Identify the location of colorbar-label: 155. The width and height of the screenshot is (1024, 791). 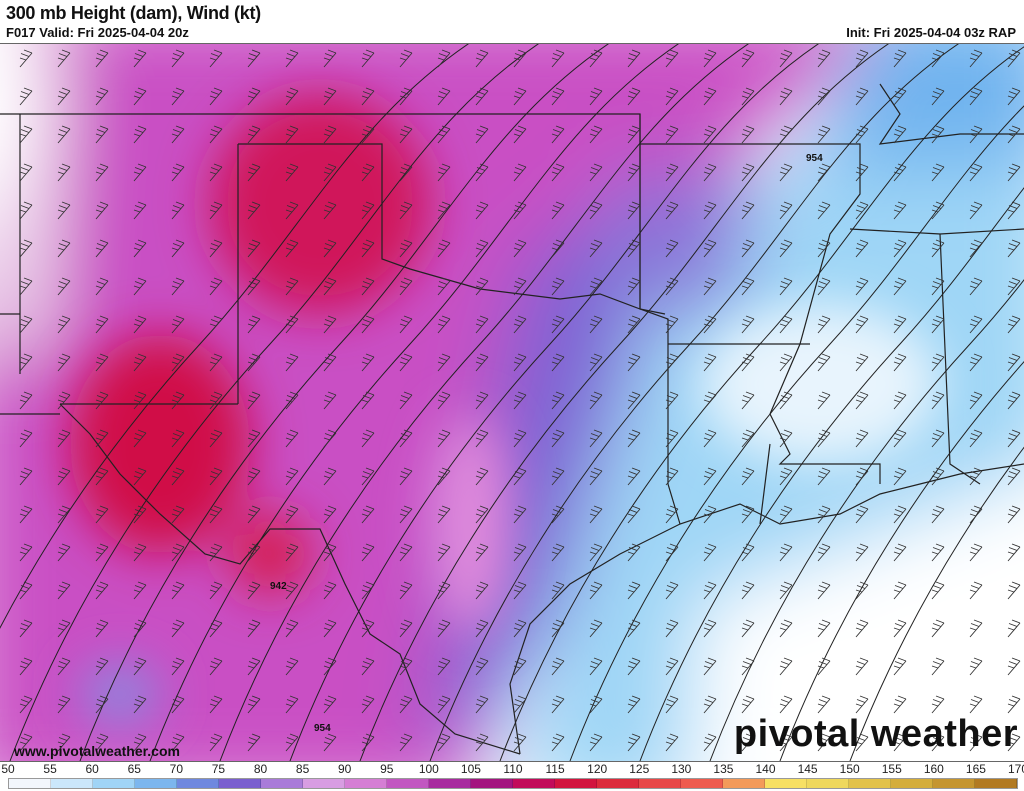
(891, 769).